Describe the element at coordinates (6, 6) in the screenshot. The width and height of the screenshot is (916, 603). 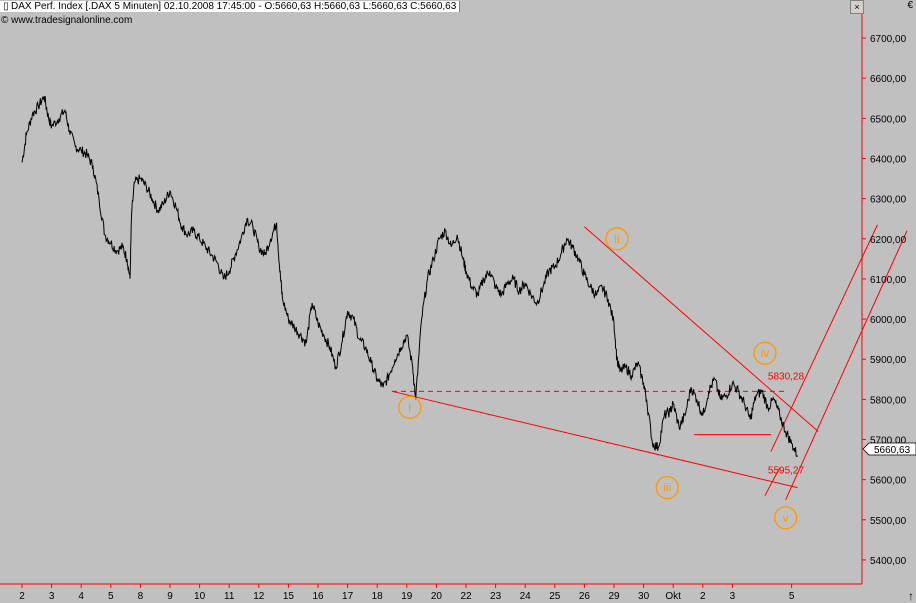
I see `chart-info-icon: ▯` at that location.